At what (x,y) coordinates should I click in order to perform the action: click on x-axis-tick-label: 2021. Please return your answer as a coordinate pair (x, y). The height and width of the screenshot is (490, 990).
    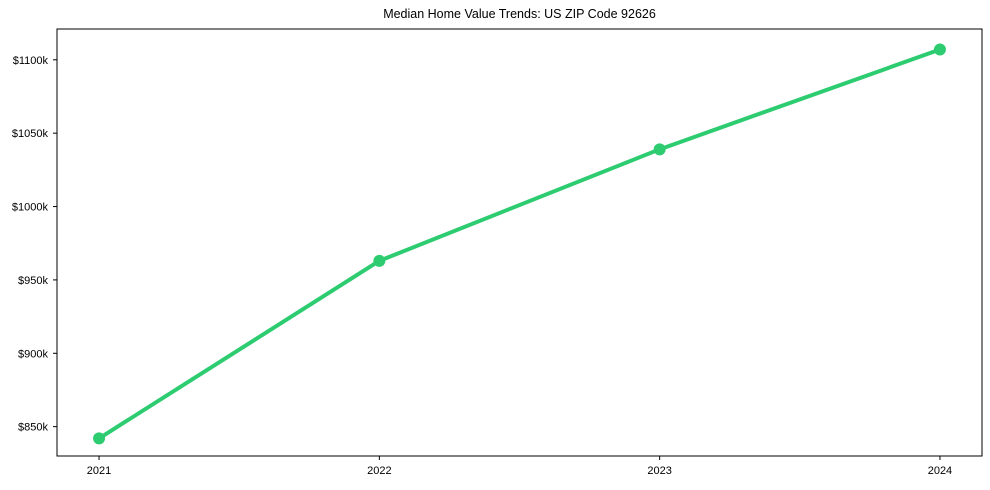
    Looking at the image, I should click on (99, 471).